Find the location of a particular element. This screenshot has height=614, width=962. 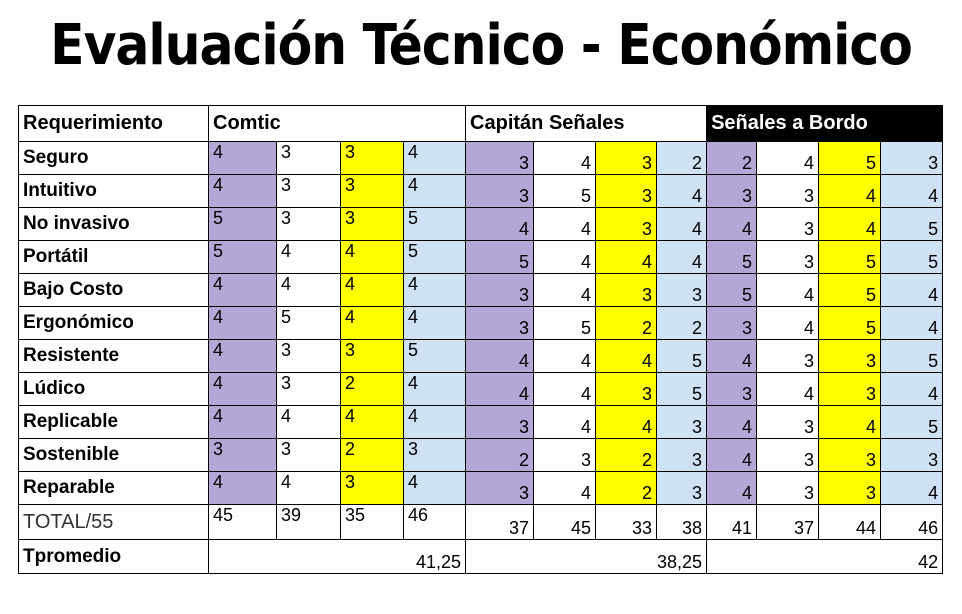

total-cell: 45 is located at coordinates (242, 522).